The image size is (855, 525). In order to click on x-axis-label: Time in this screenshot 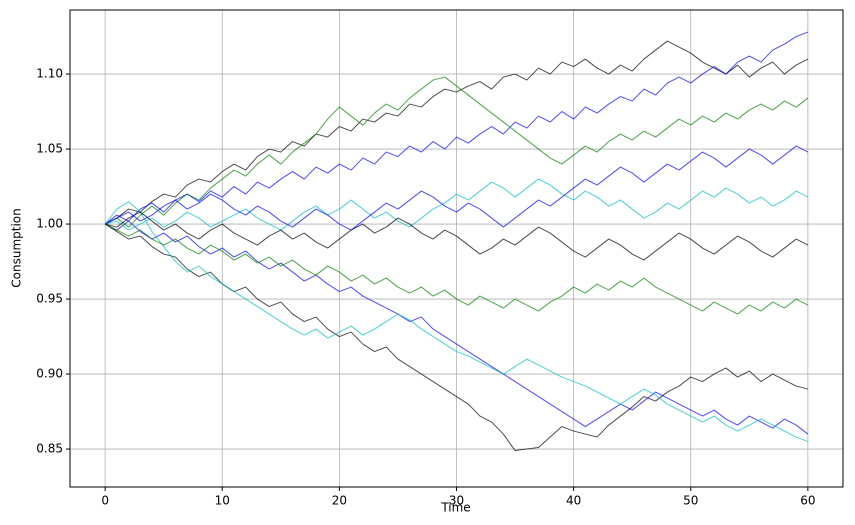, I will do `click(455, 508)`.